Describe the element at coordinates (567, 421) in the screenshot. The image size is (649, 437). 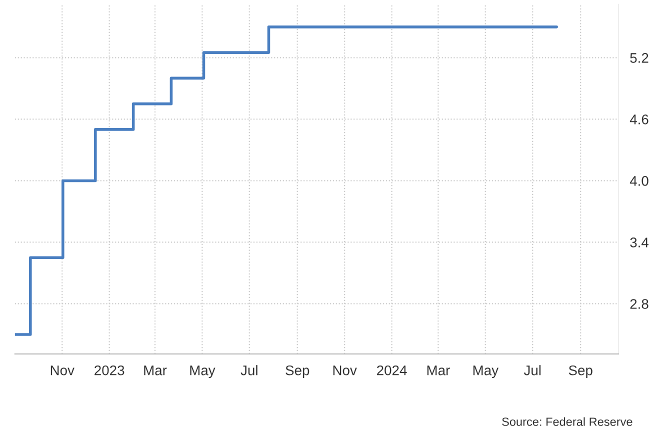
I see `source-note: Source: Federal Reserve` at that location.